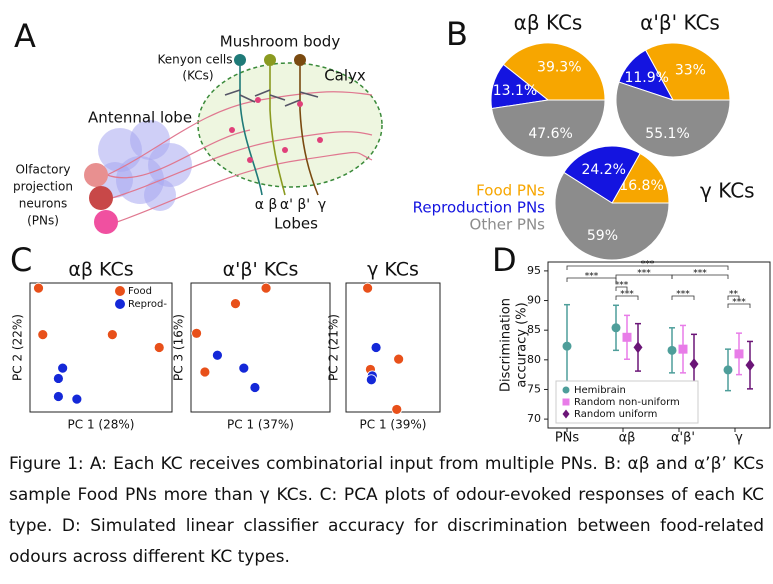 The width and height of the screenshot is (773, 584). I want to click on significance-label: **, so click(734, 295).